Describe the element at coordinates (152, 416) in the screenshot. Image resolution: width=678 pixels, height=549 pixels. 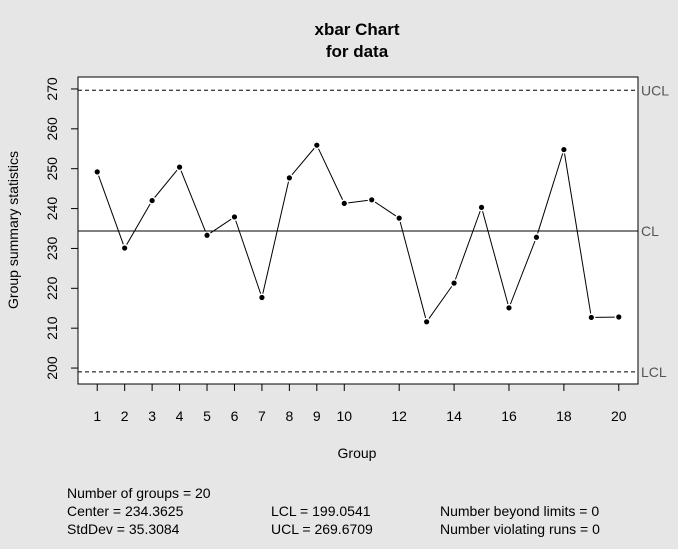
I see `x-tick-label: 3` at that location.